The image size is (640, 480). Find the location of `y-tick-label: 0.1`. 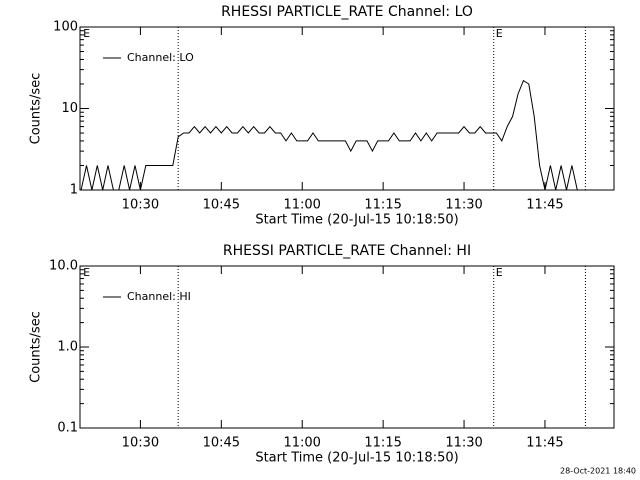

y-tick-label: 0.1 is located at coordinates (67, 428).